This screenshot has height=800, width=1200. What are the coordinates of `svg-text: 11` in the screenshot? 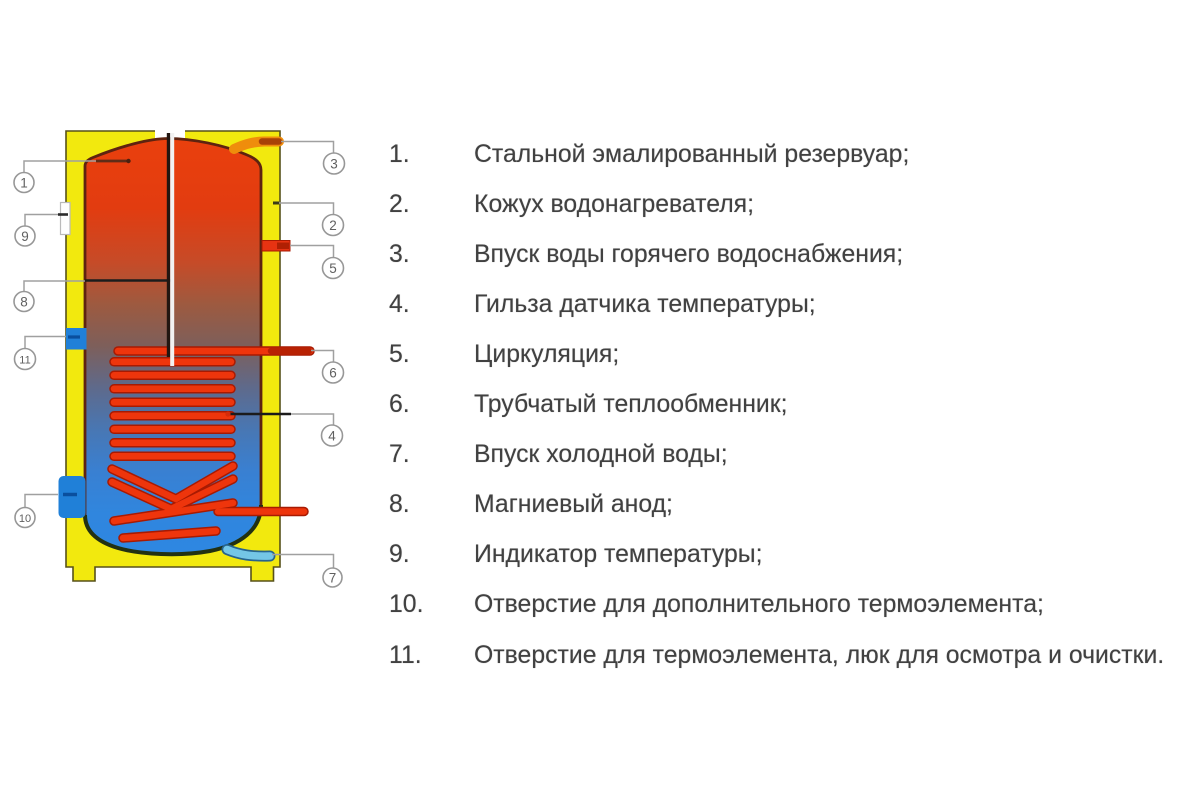 It's located at (24, 361).